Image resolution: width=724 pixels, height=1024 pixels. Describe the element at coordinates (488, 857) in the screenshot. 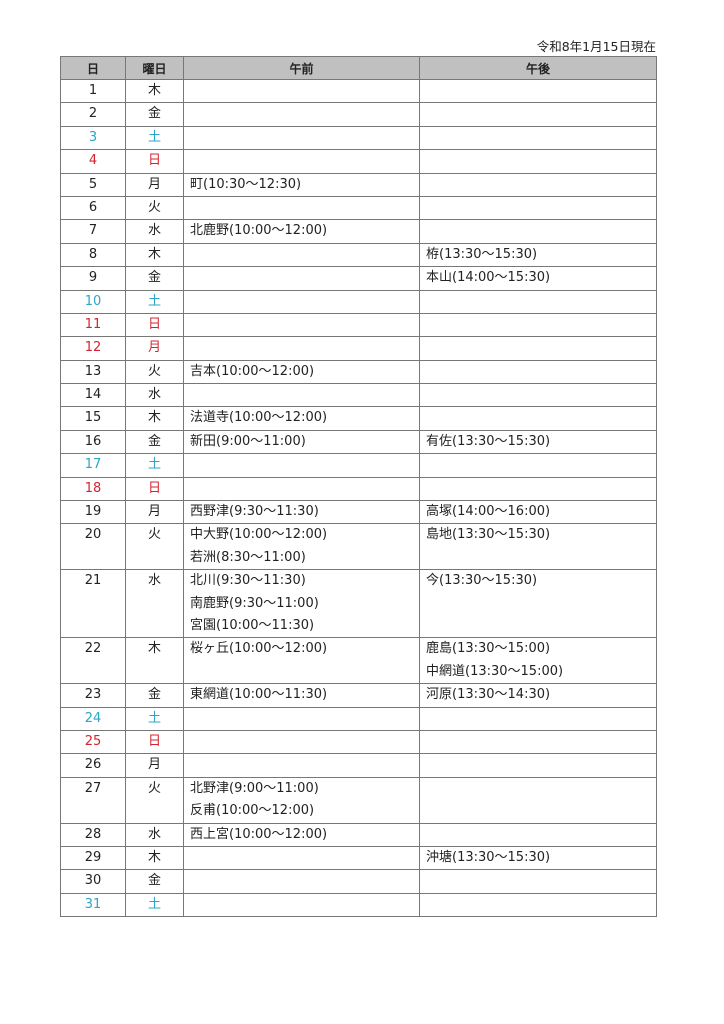

I see `visit-entry: 沖塘(13:30～15:30)` at that location.